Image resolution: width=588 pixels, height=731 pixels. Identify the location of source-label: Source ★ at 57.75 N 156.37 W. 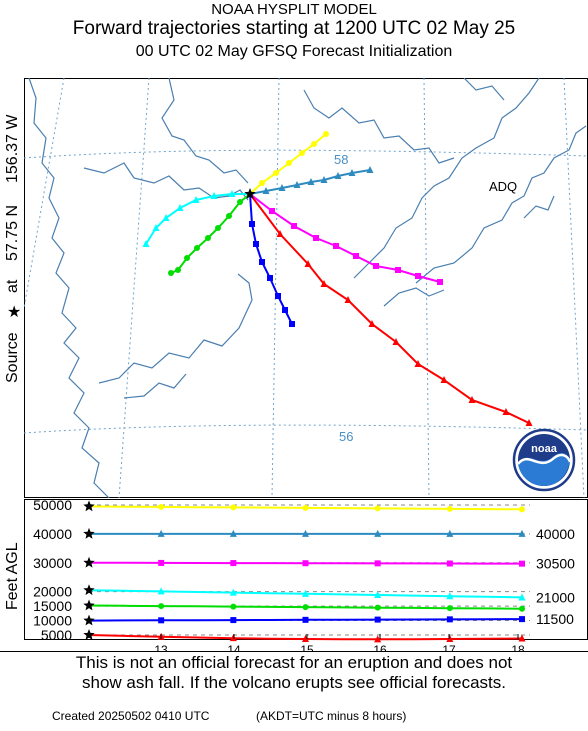
(12, 288).